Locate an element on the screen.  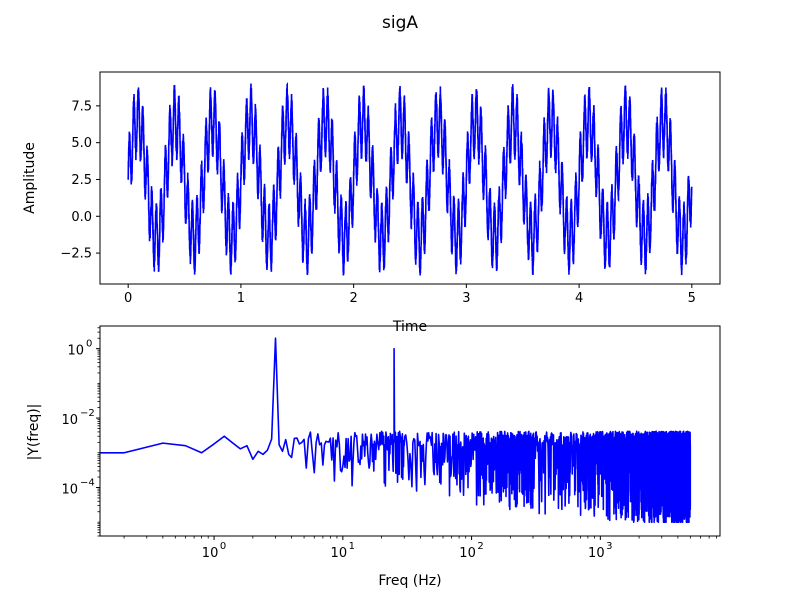
time-y-tick-label: 5.0 is located at coordinates (81, 143).